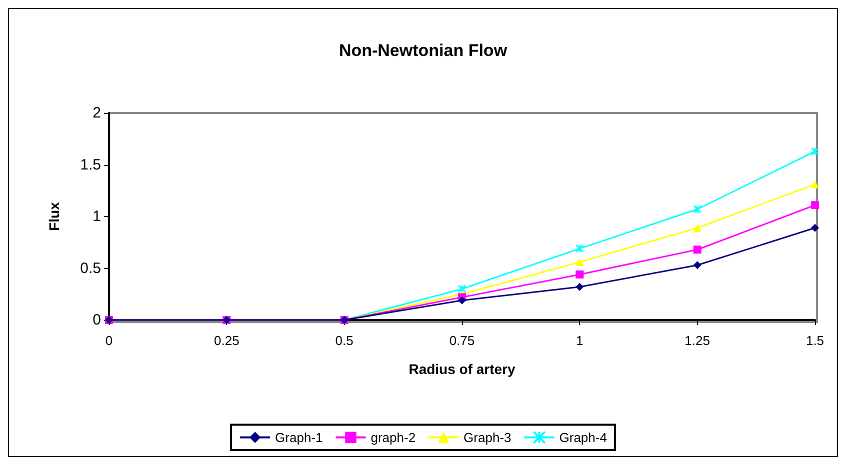 This screenshot has height=465, width=846. Describe the element at coordinates (423, 50) in the screenshot. I see `chart-title: Non-Newtonian Flow` at that location.